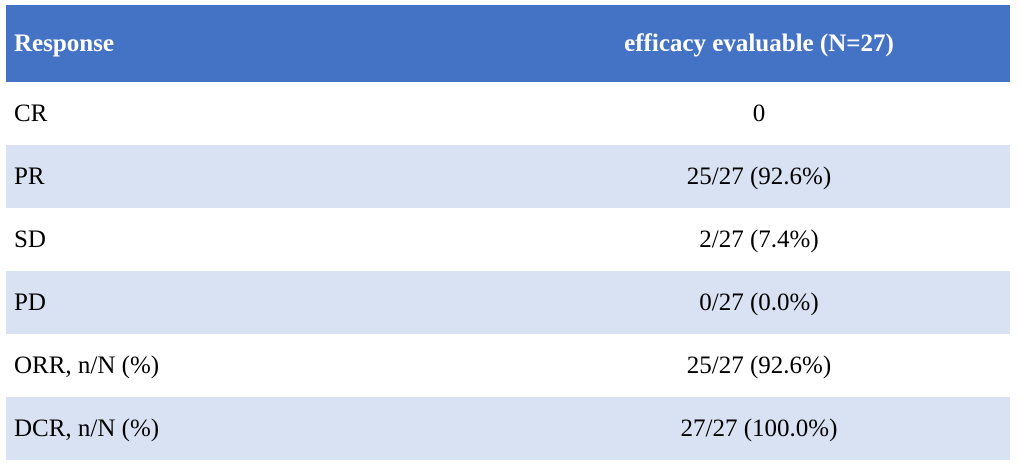 Image resolution: width=1020 pixels, height=472 pixels. Describe the element at coordinates (29, 176) in the screenshot. I see `row-label: PR` at that location.